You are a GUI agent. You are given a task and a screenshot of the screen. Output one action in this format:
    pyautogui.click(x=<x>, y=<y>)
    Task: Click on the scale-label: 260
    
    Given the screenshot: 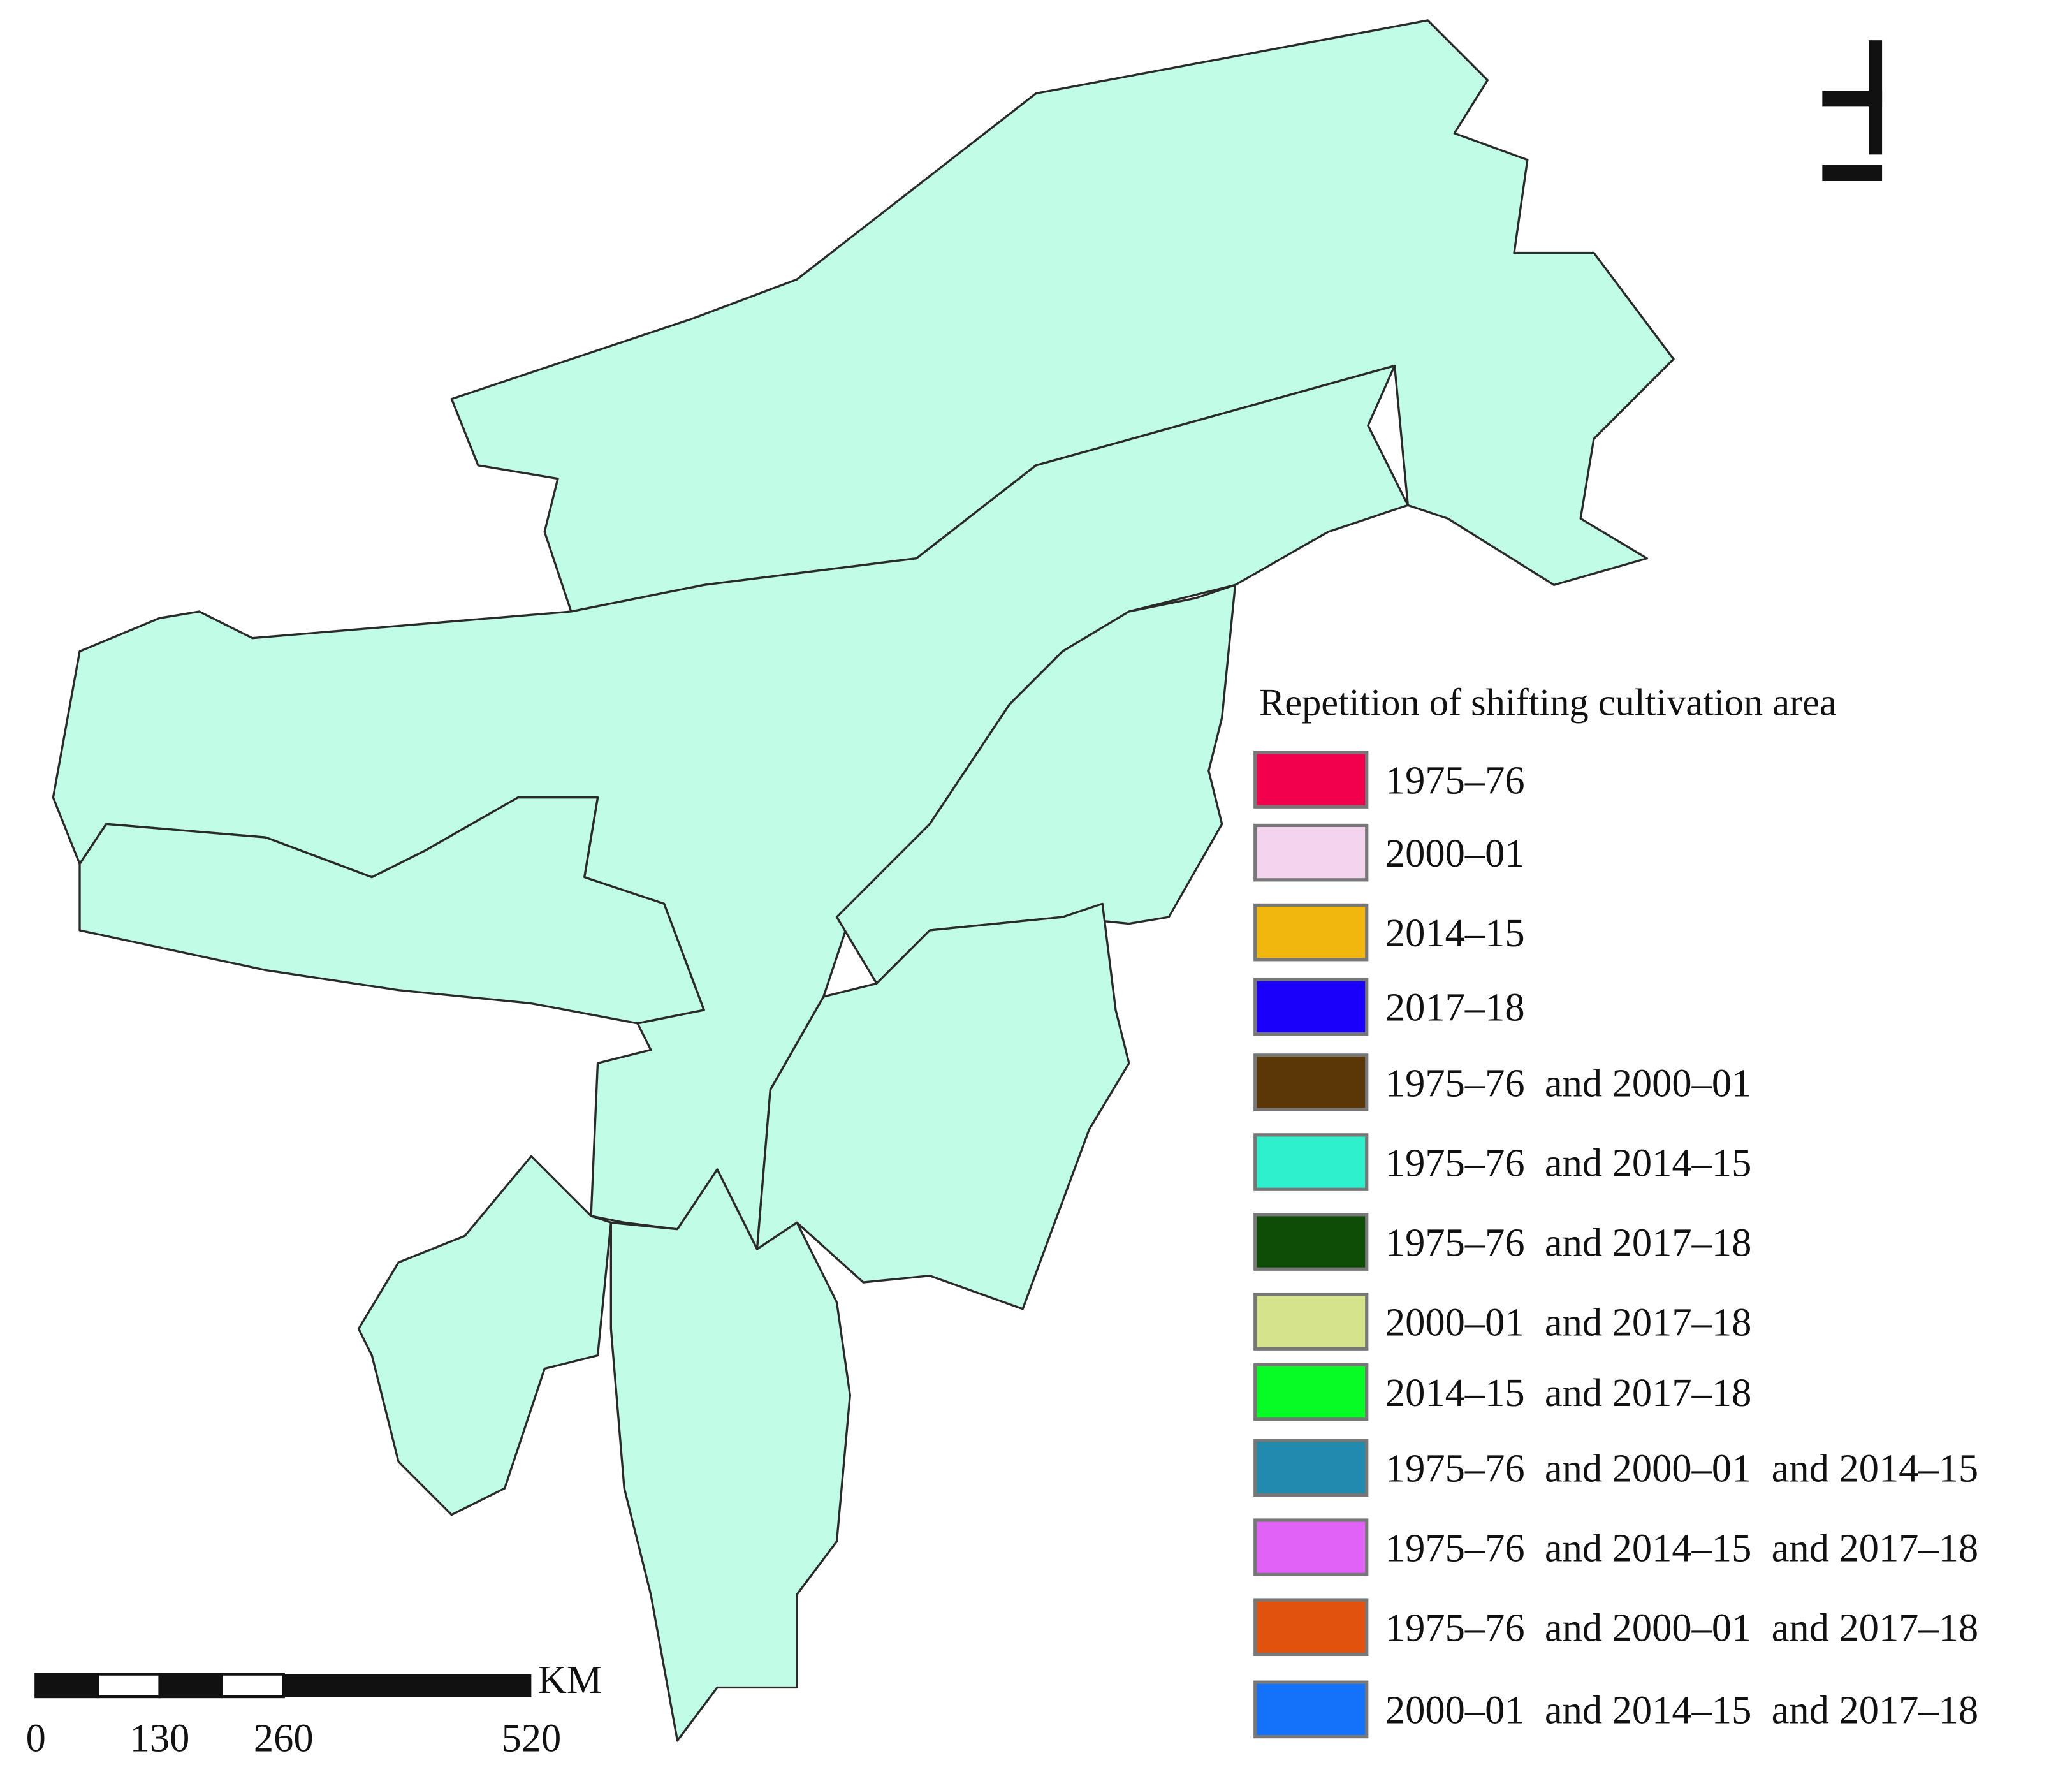 What is the action you would take?
    pyautogui.click(x=284, y=1738)
    